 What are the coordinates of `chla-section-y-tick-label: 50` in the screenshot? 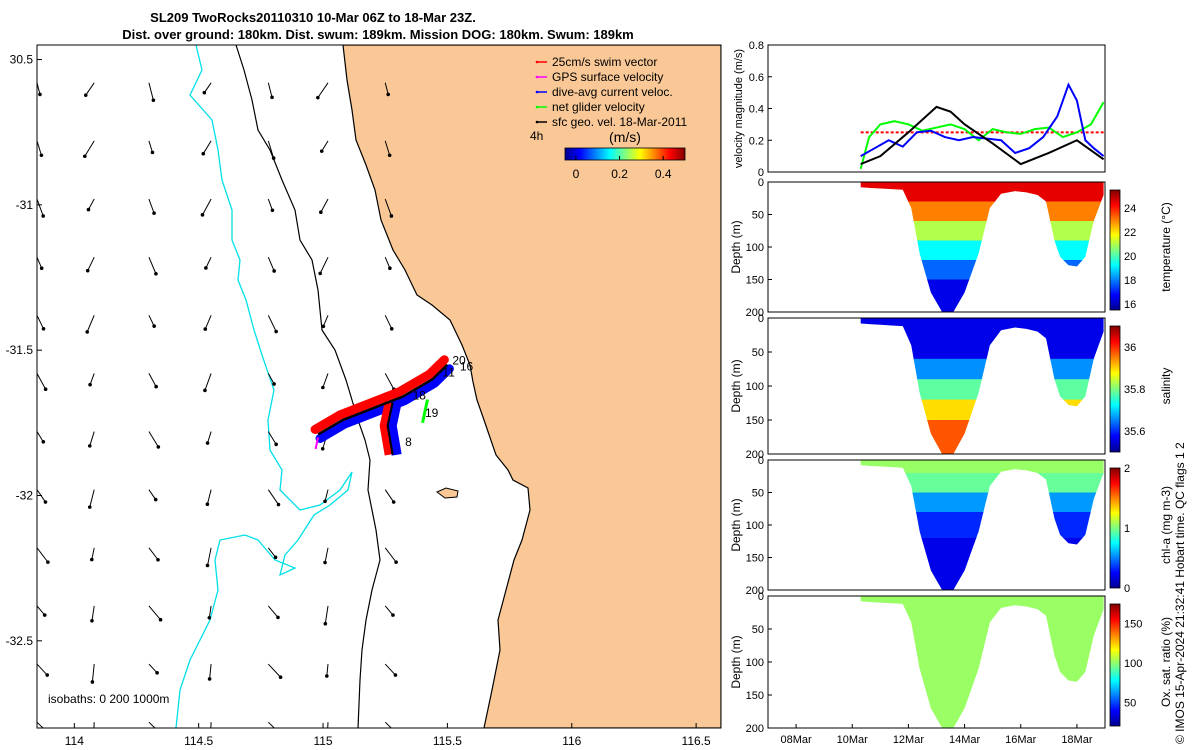 It's located at (758, 494).